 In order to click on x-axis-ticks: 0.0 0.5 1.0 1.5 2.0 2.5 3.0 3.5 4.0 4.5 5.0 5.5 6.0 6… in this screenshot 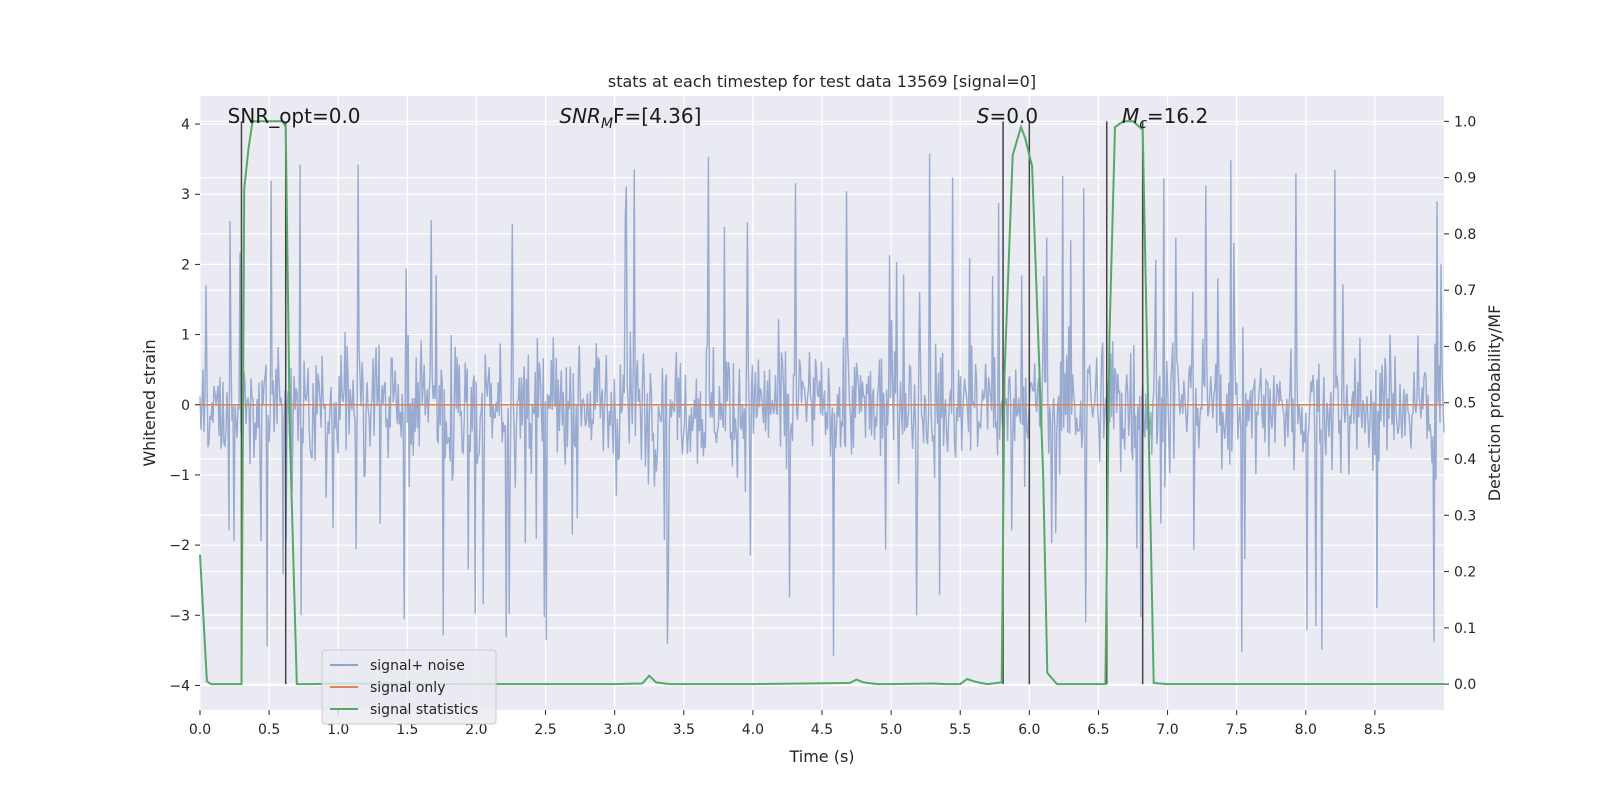, I will do `click(787, 724)`.